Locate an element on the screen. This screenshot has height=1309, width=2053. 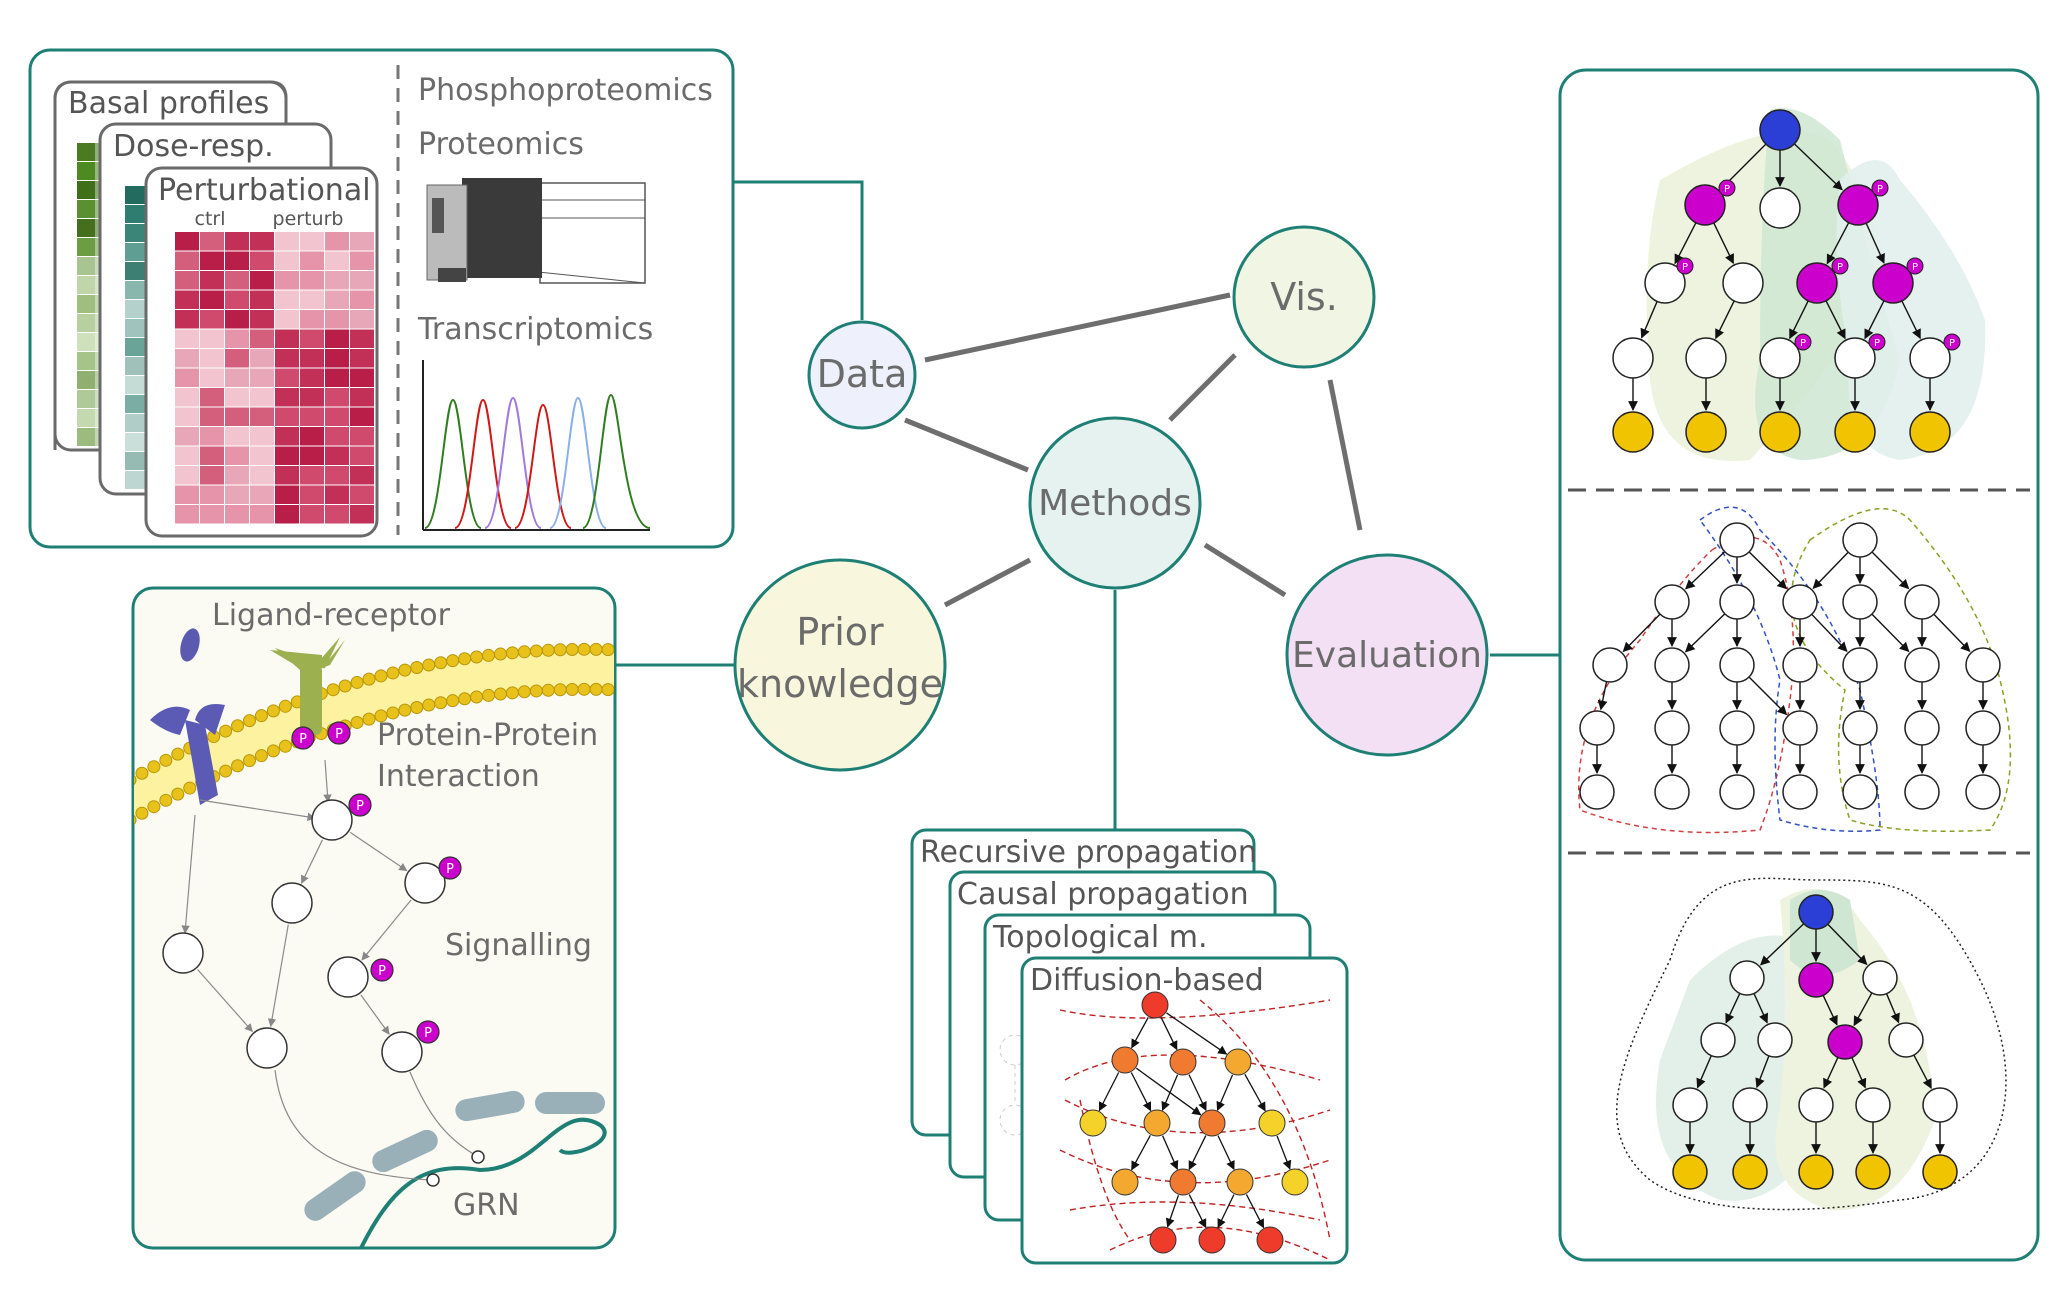
evaluation-node: Evaluation is located at coordinates (1387, 655).